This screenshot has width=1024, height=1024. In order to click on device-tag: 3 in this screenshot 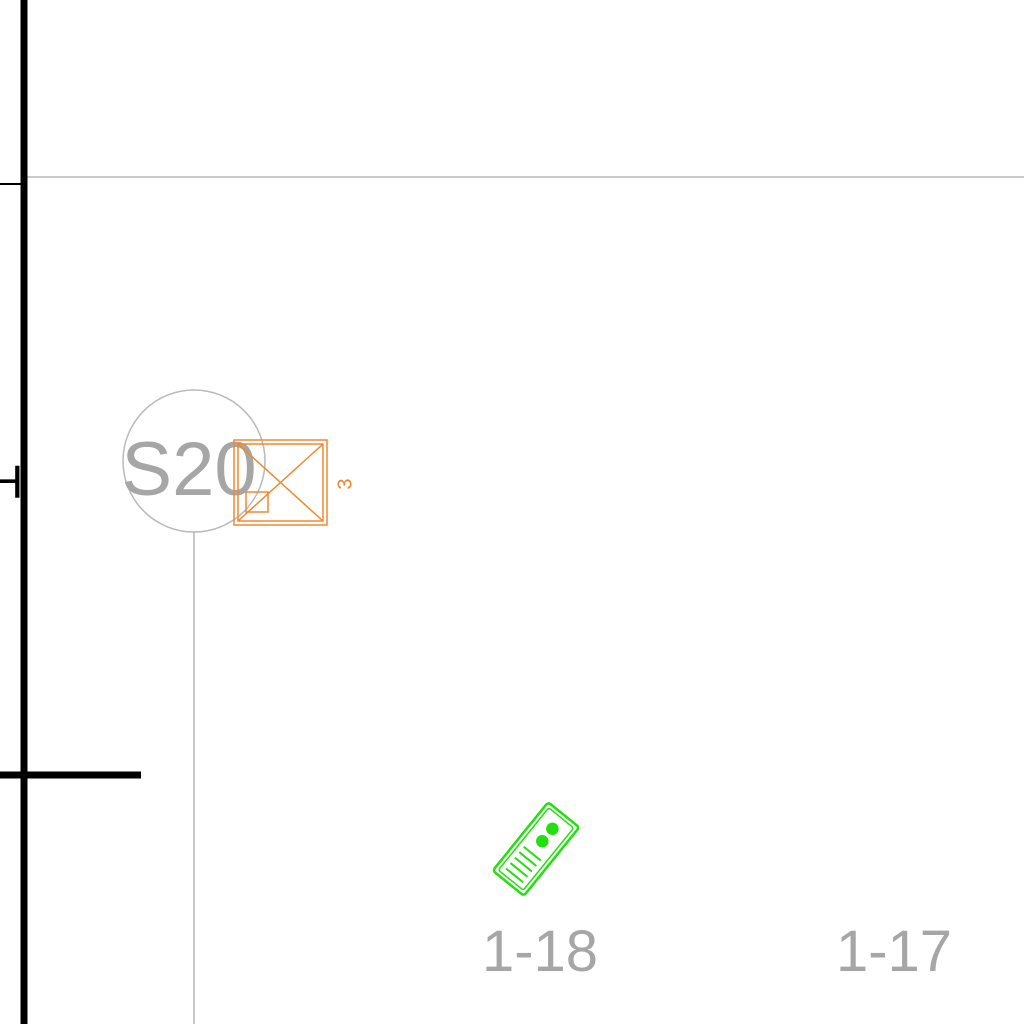, I will do `click(345, 483)`.